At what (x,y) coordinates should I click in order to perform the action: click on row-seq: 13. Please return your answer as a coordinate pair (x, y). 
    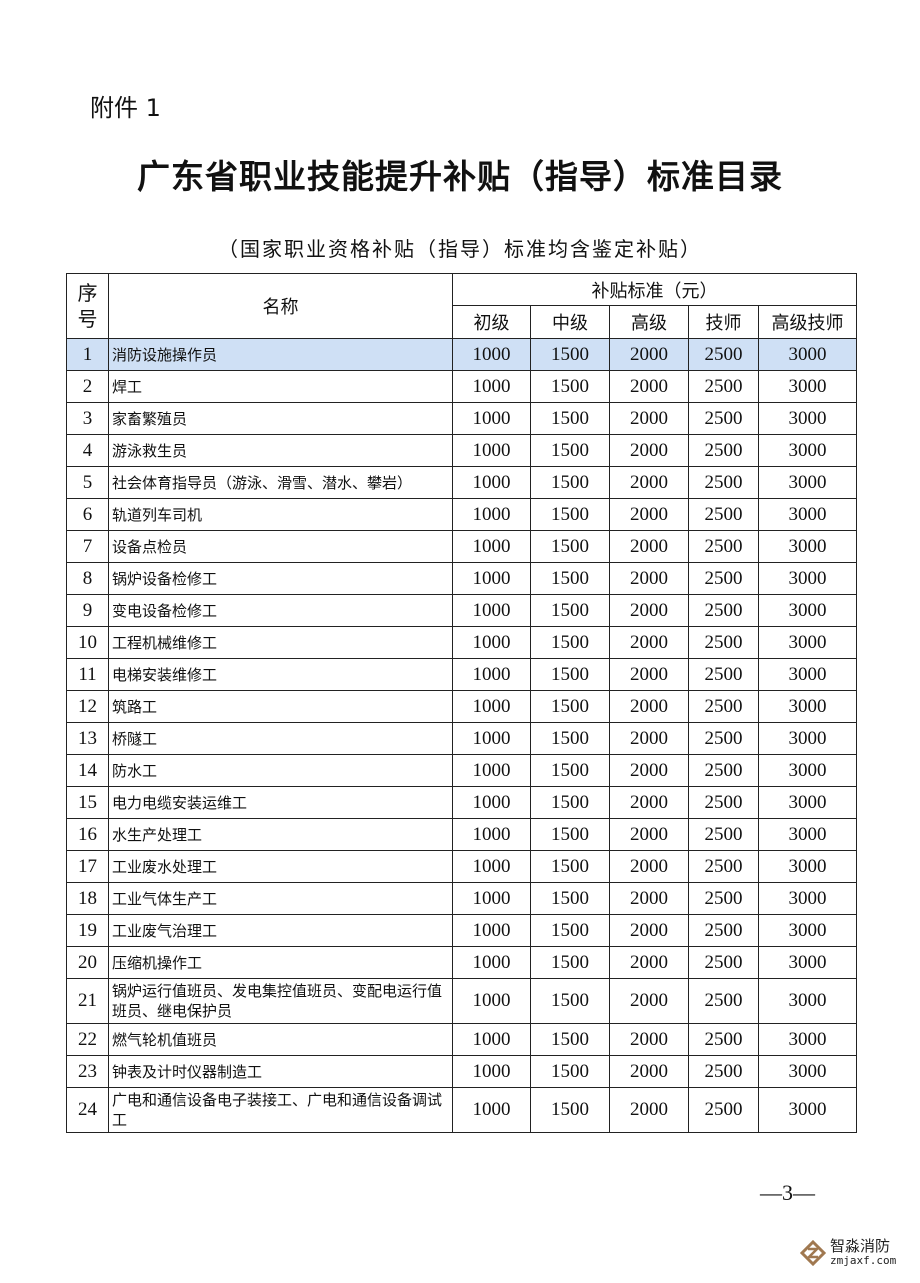
    Looking at the image, I should click on (87, 738).